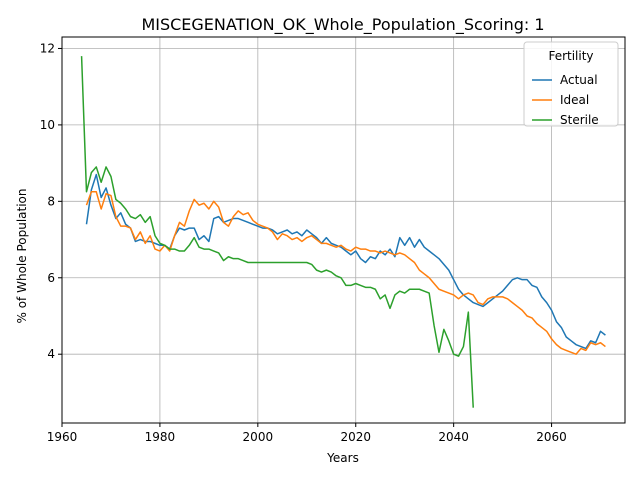 This screenshot has height=480, width=640. Describe the element at coordinates (160, 437) in the screenshot. I see `x-tick-label: 1980` at that location.